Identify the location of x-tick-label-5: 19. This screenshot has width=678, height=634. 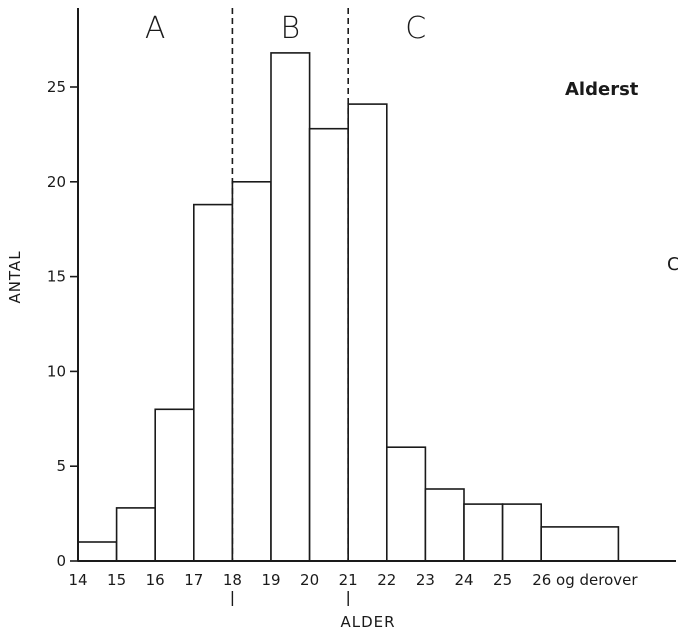
(270, 580).